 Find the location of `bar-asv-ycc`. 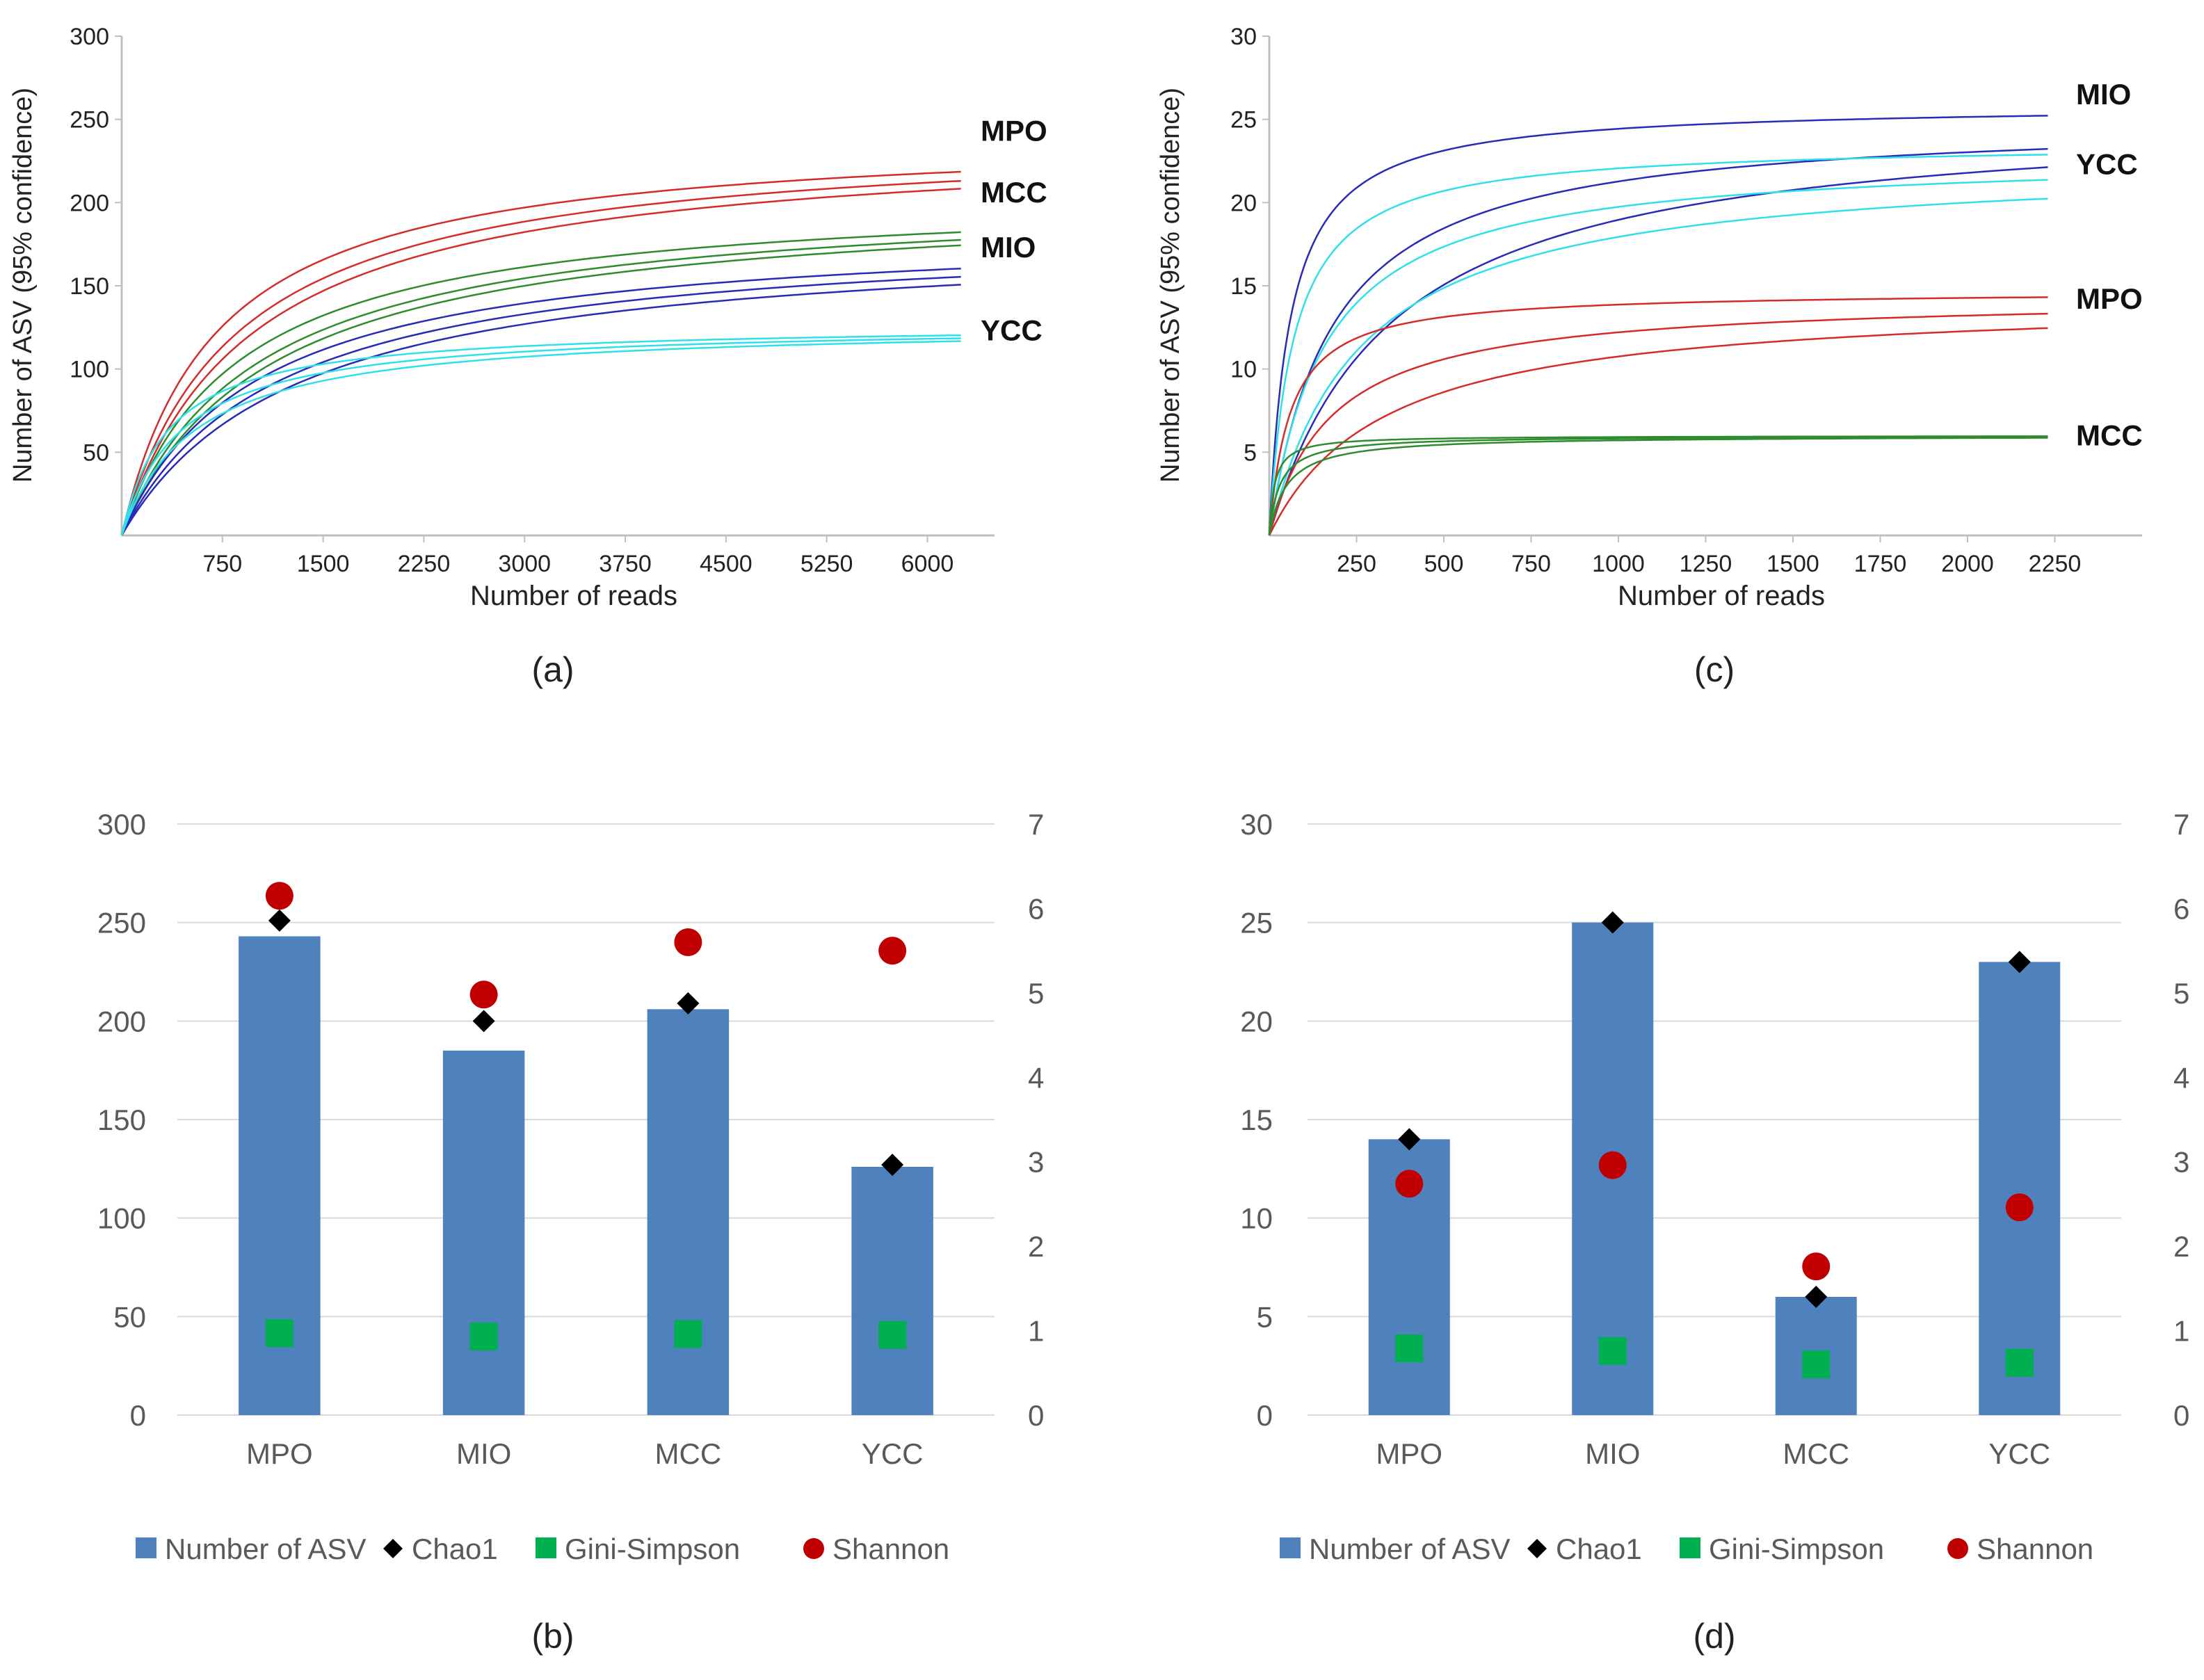

bar-asv-ycc is located at coordinates (2020, 1188).